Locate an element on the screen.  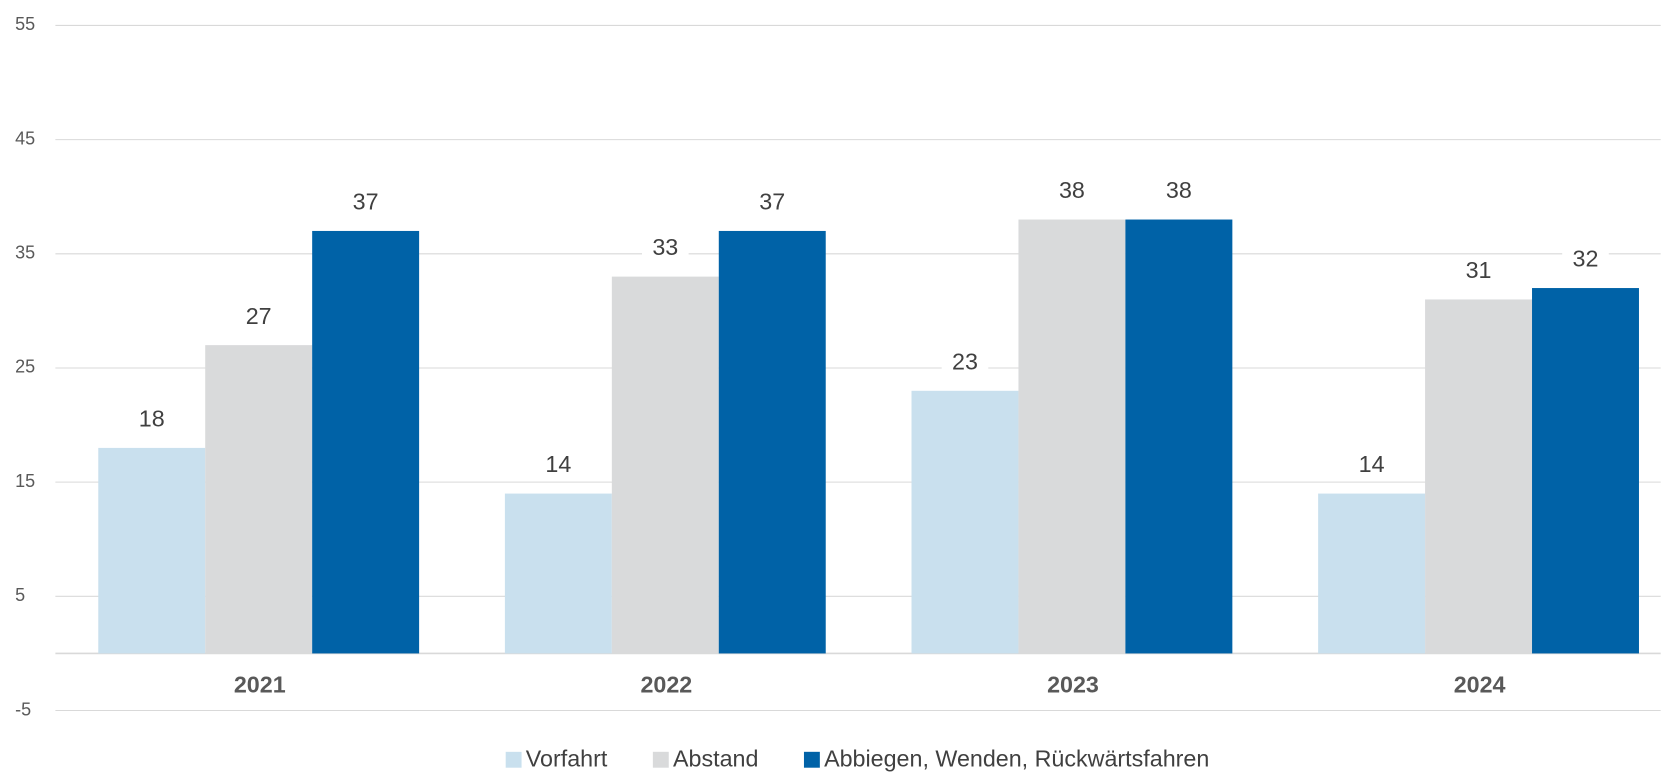
x-tick-label: 2022 is located at coordinates (666, 684).